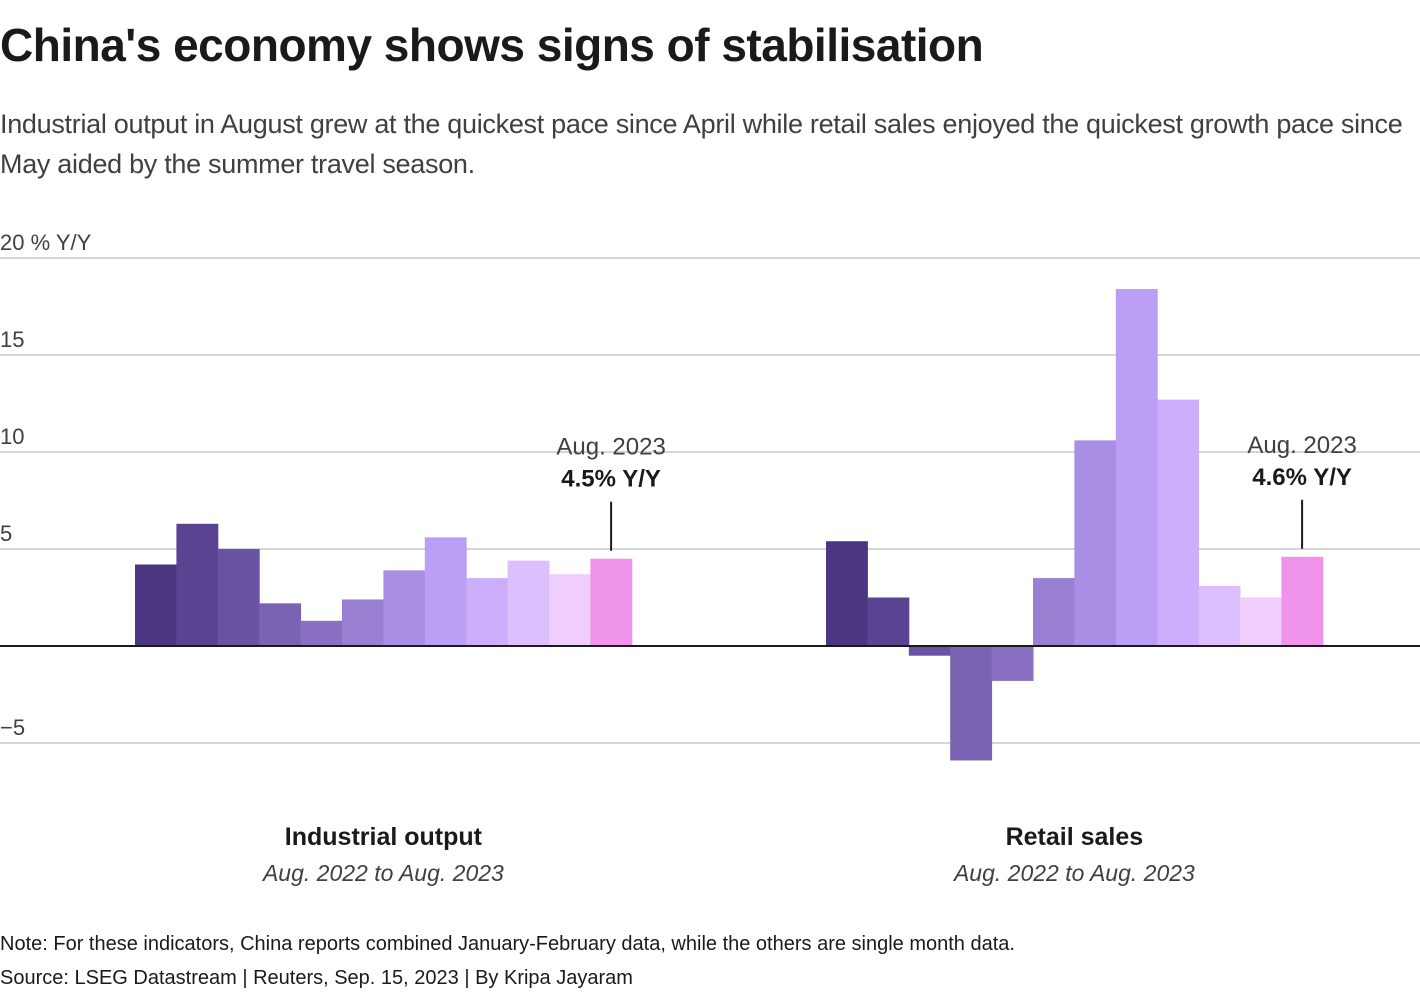 The image size is (1420, 1000). Describe the element at coordinates (46, 242) in the screenshot. I see `y-tick-label: 20 % Y/Y` at that location.